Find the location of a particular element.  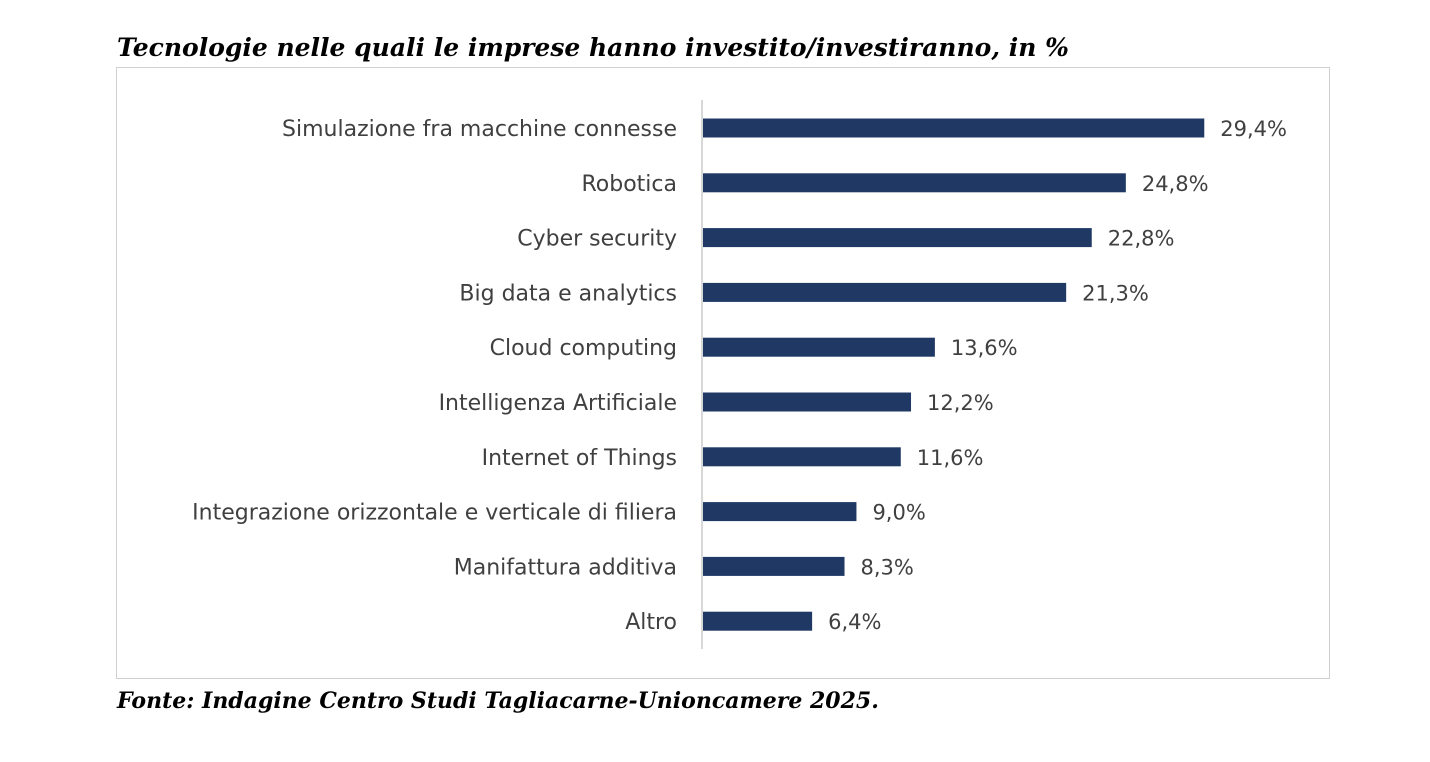

category-label: Manifattura additiva is located at coordinates (565, 567).